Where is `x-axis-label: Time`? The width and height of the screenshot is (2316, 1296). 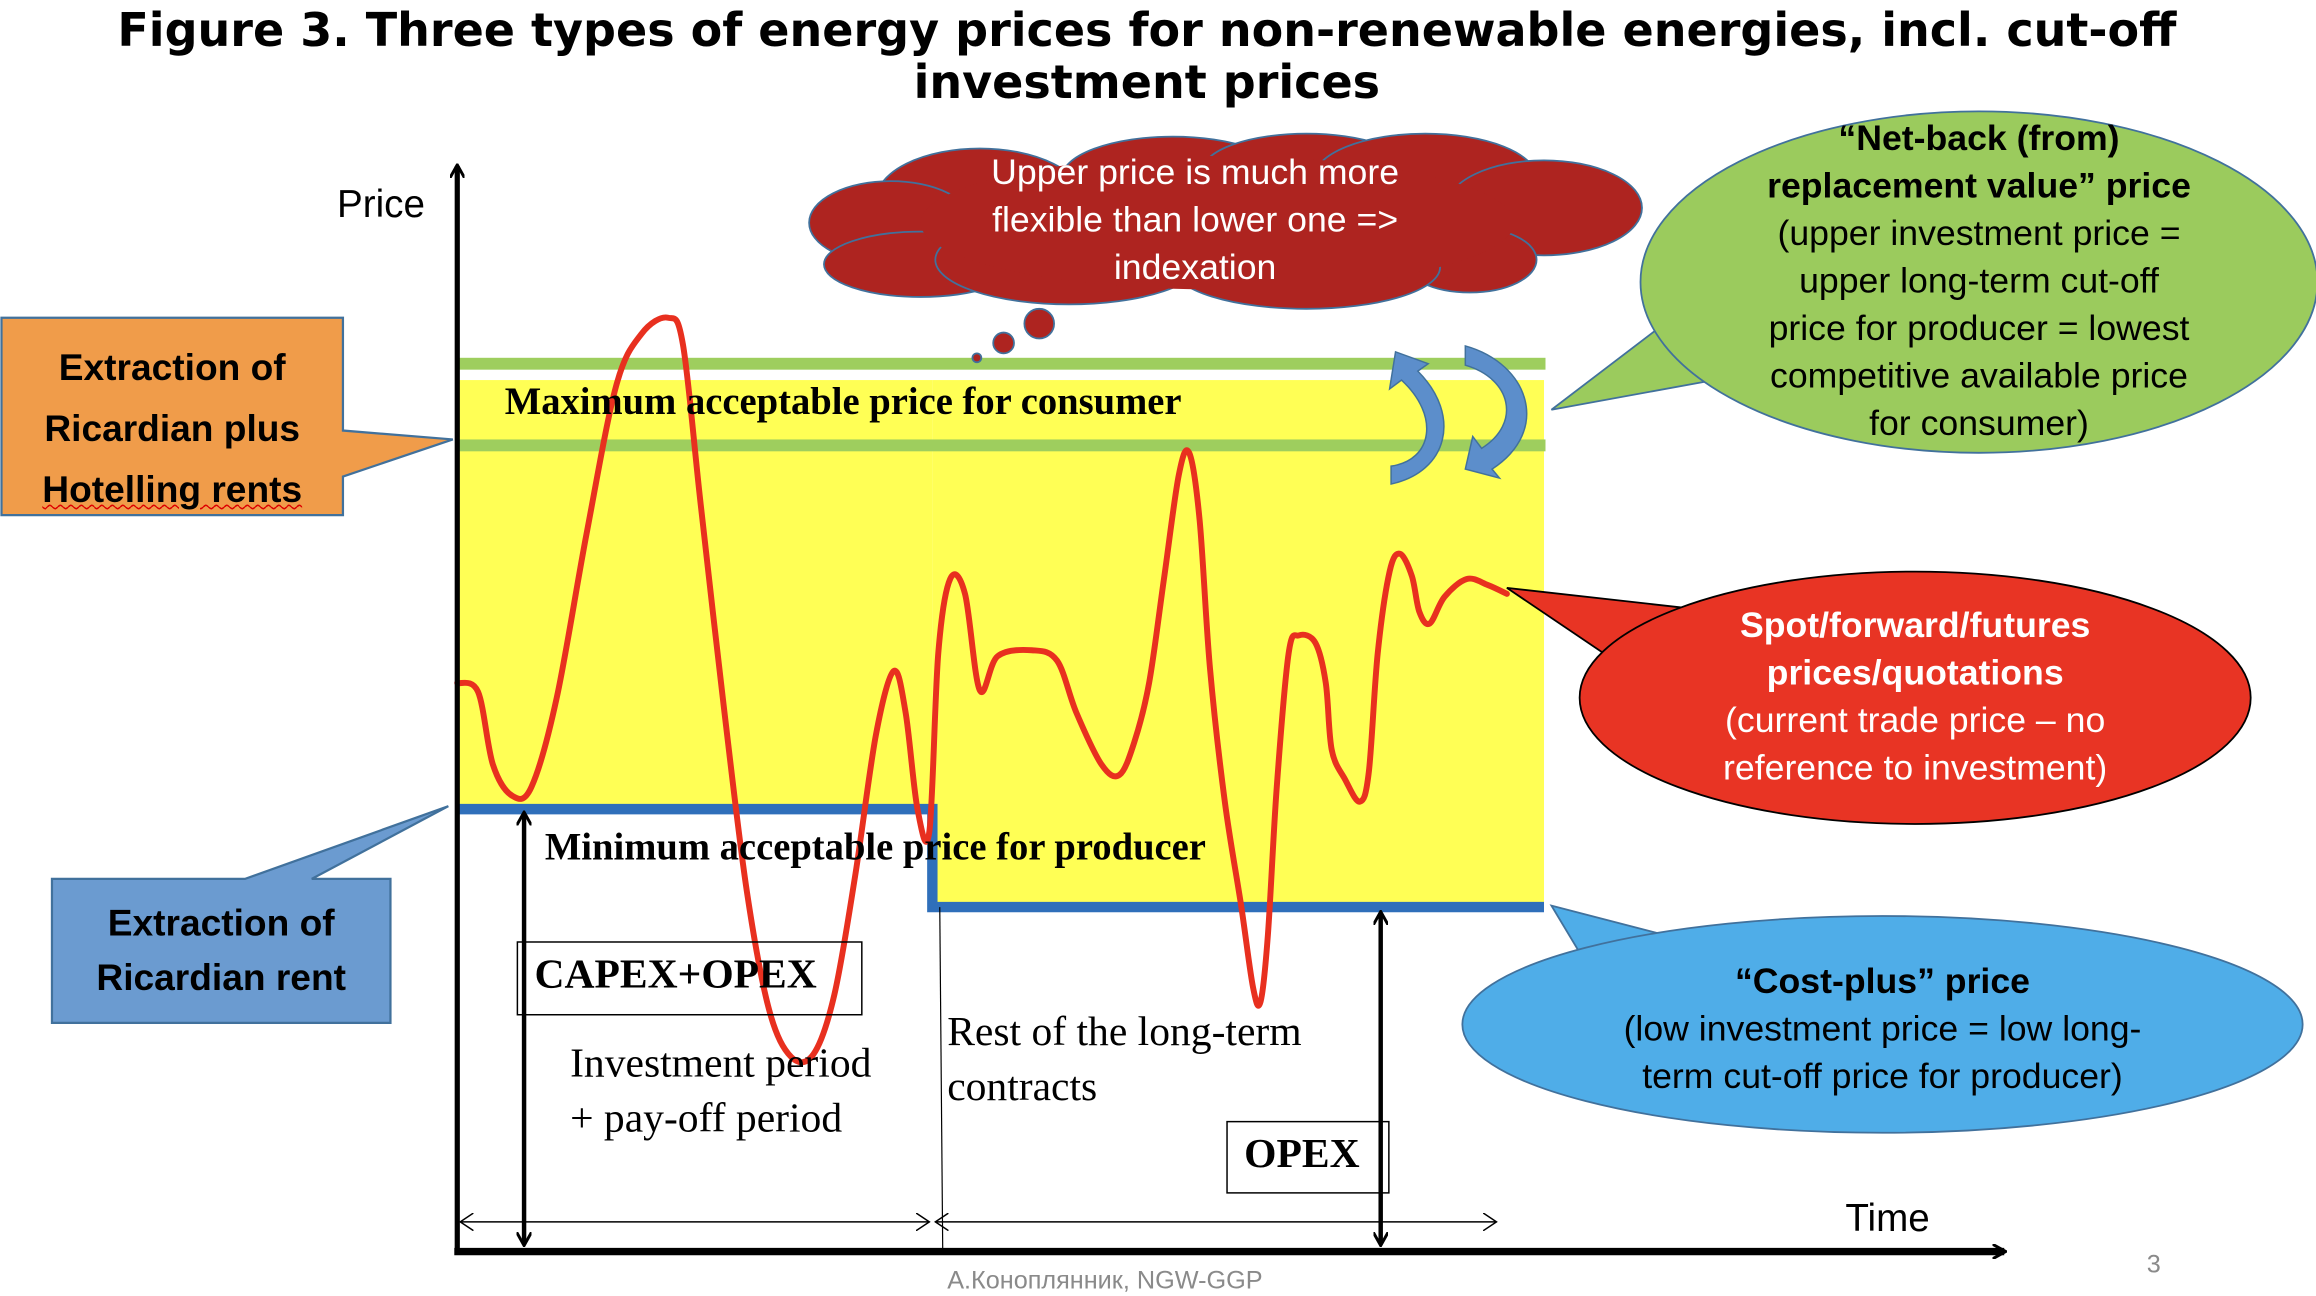
x-axis-label: Time is located at coordinates (1887, 1217).